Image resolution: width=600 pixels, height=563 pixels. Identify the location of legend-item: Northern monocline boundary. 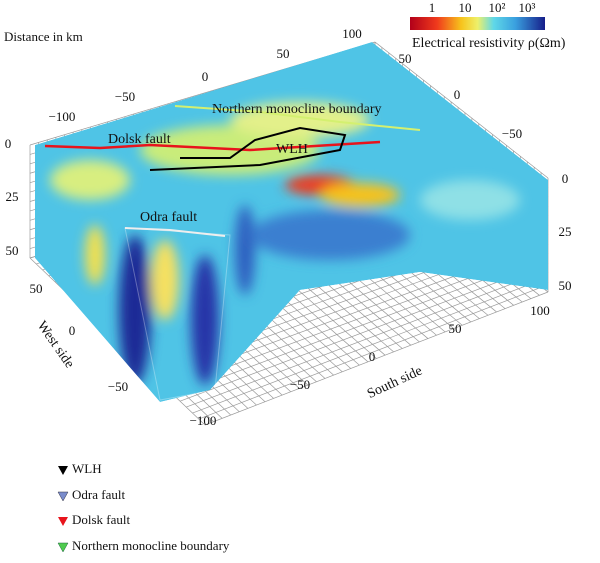
(151, 545).